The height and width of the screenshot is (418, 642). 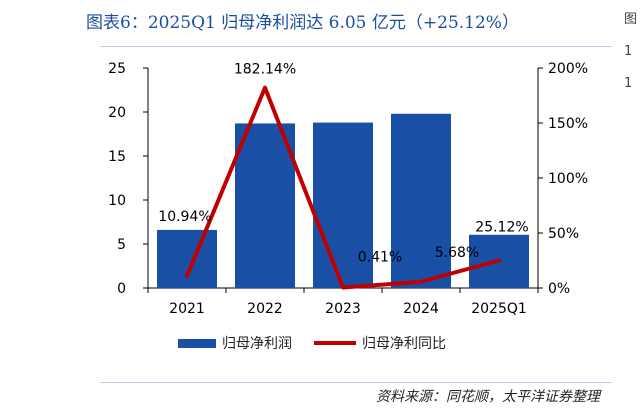 What do you see at coordinates (117, 113) in the screenshot?
I see `left-tick-label: 20` at bounding box center [117, 113].